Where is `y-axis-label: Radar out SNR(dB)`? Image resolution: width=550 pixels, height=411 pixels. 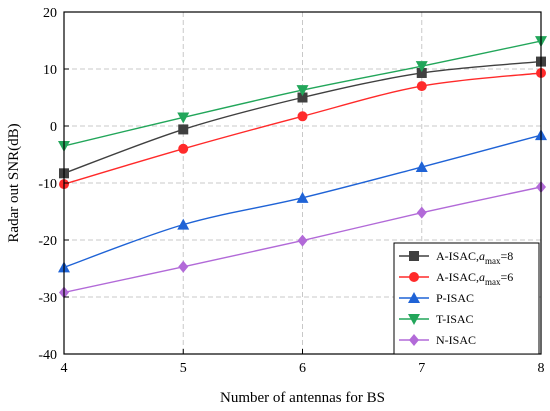
y-axis-label: Radar out SNR(dB) is located at coordinates (14, 182).